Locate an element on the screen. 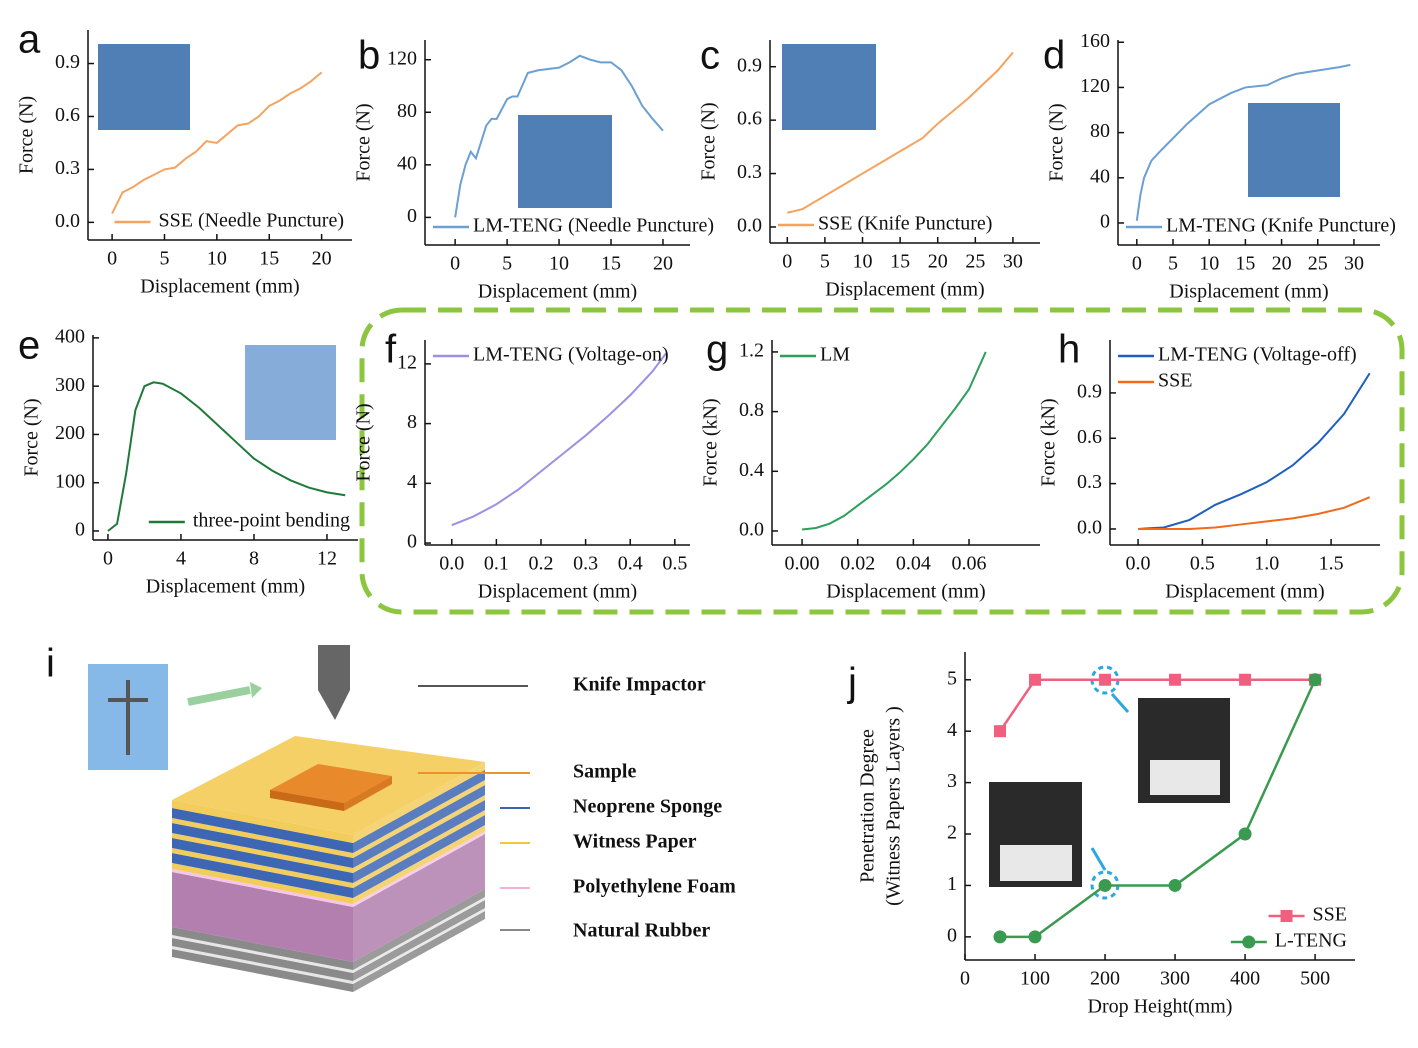  panel-letter: g is located at coordinates (717, 350).